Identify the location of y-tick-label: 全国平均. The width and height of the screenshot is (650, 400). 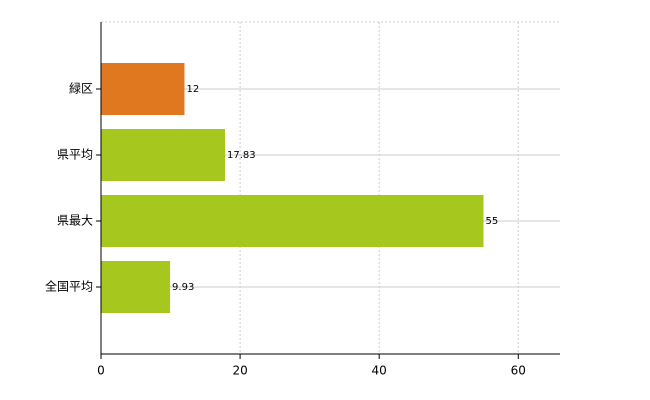
(69, 286).